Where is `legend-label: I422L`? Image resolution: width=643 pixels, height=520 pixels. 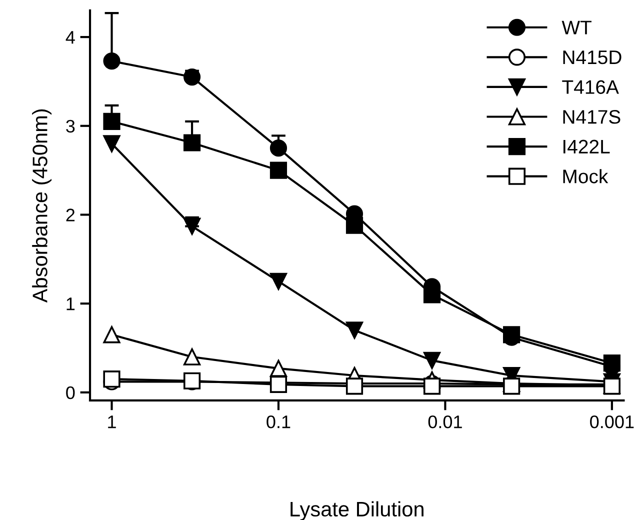 legend-label: I422L is located at coordinates (586, 147).